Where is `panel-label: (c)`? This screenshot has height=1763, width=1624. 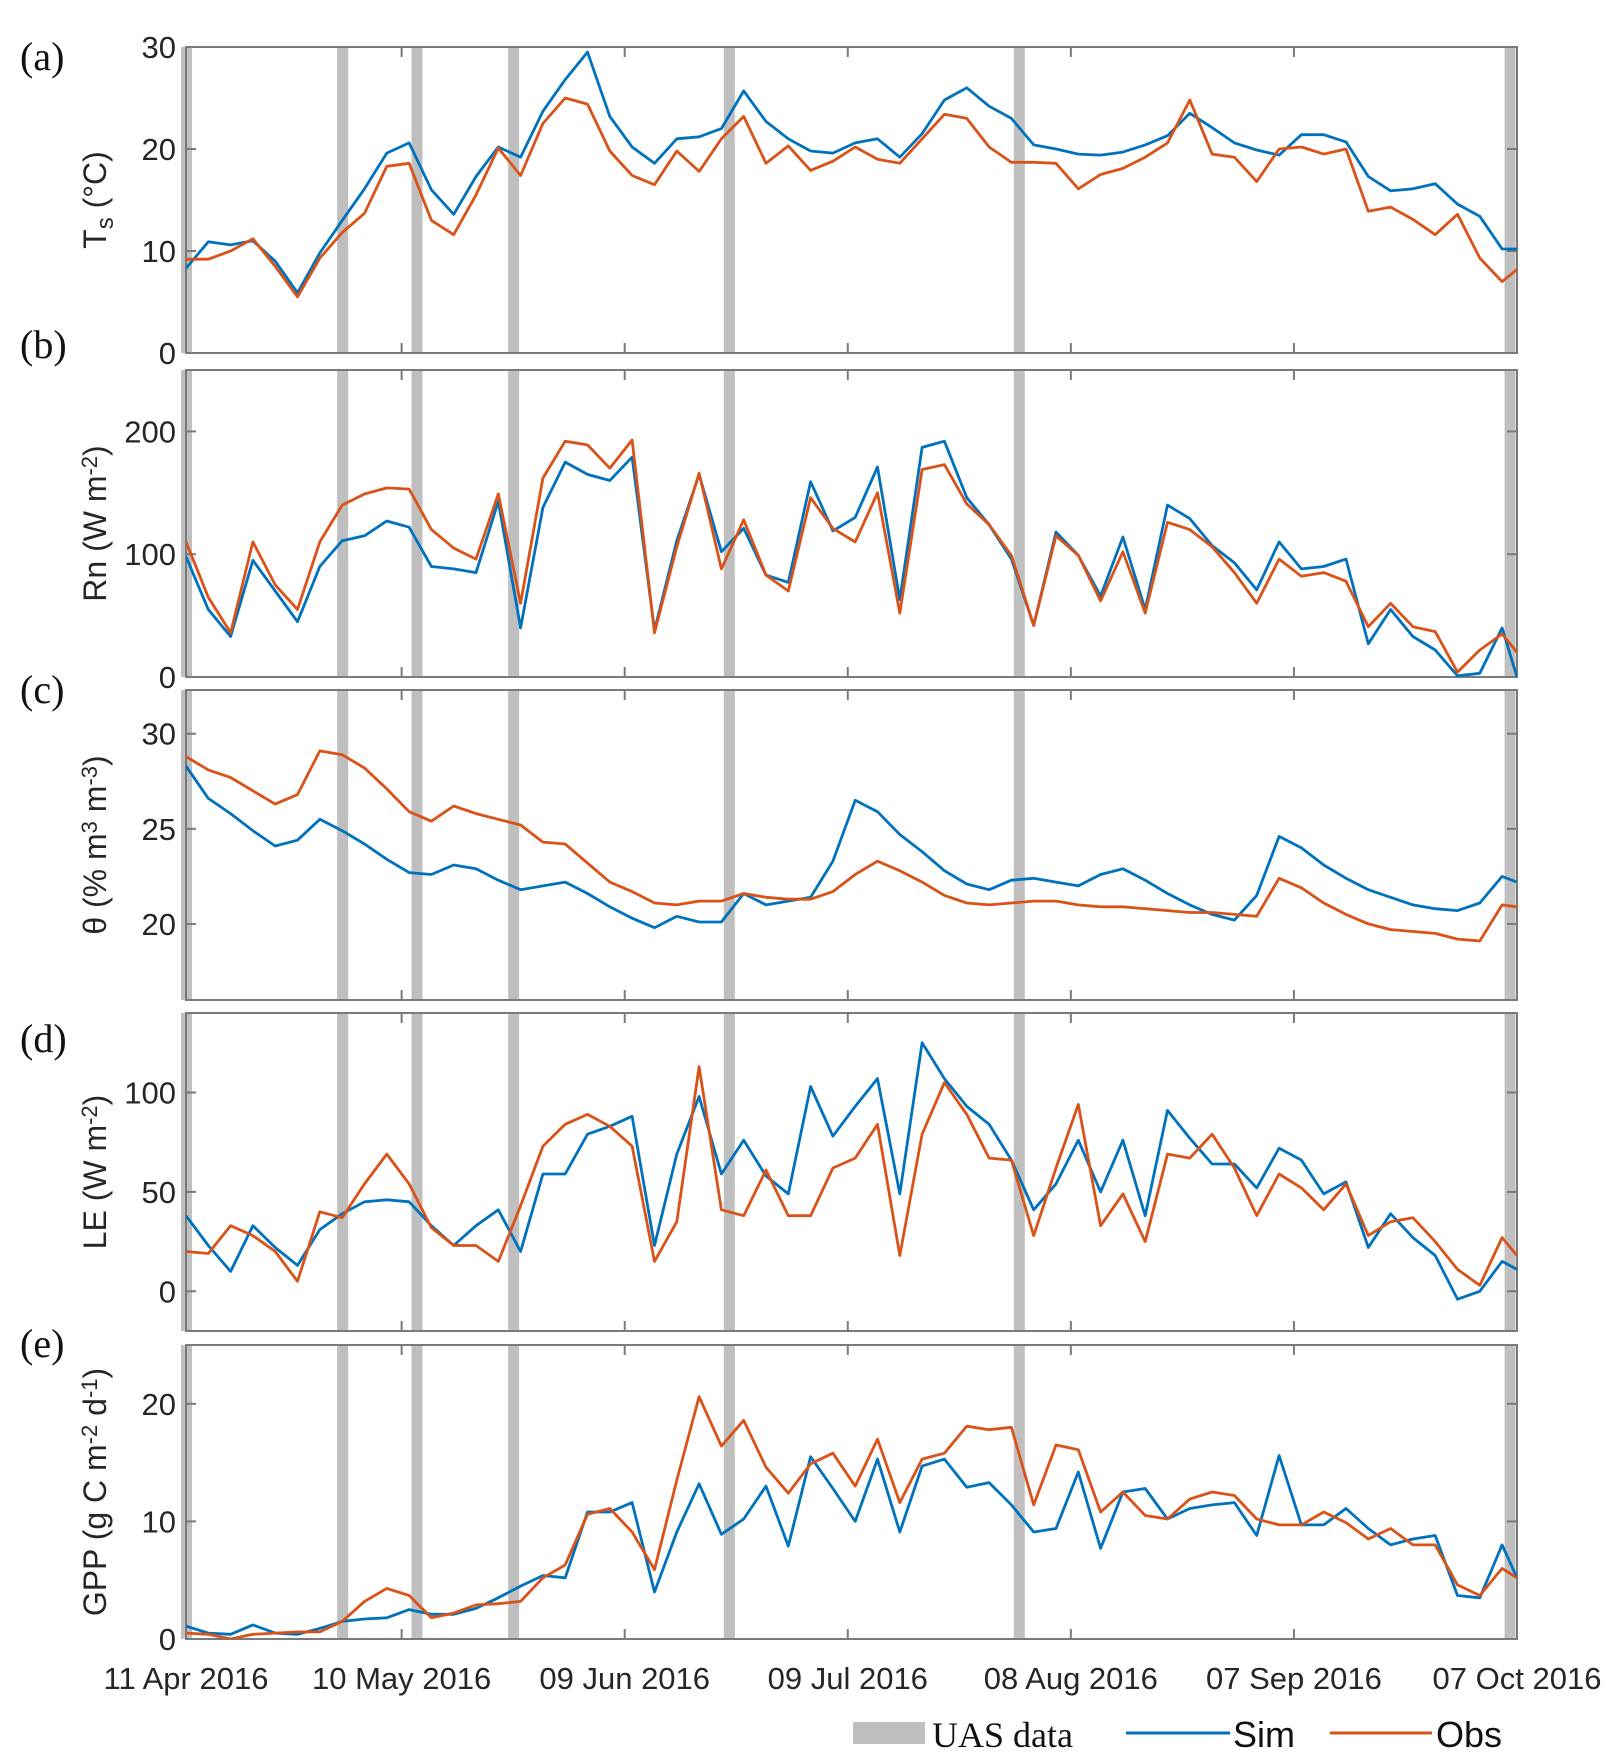
panel-label: (c) is located at coordinates (42, 689).